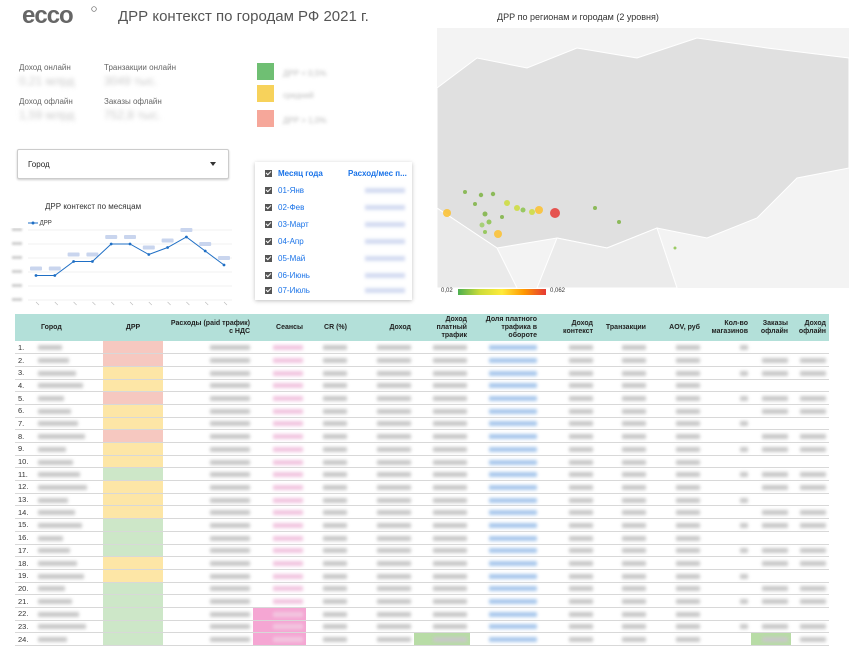 This screenshot has width=850, height=648. I want to click on table-row: 19., so click(422, 576).